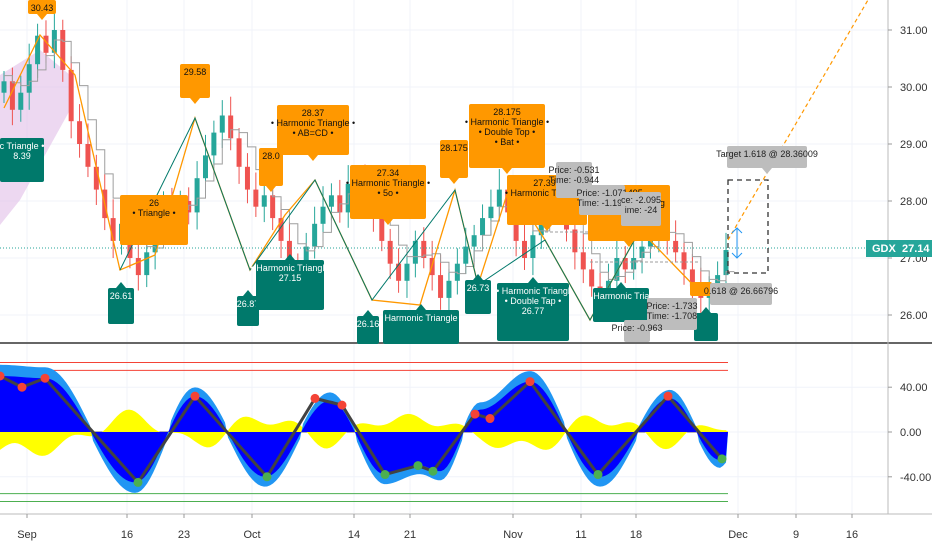 The height and width of the screenshot is (550, 932). I want to click on pattern-label-high-text: 28.37, so click(313, 113).